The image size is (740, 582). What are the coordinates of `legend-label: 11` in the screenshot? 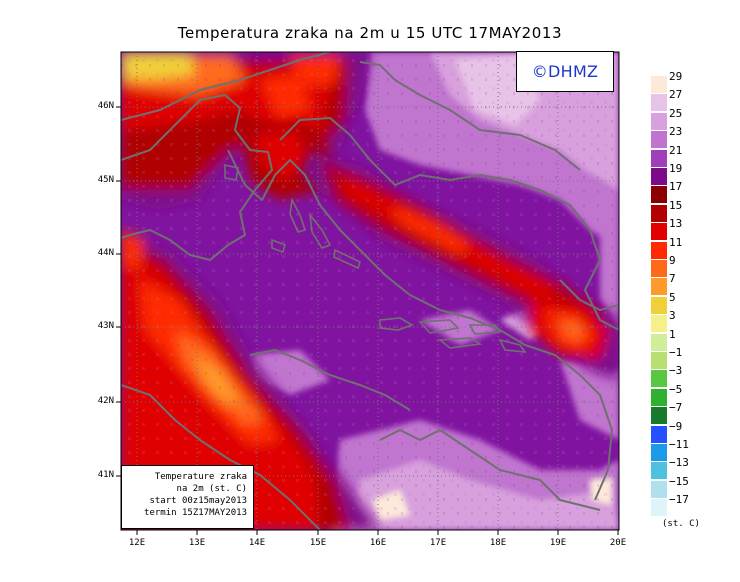 It's located at (676, 242).